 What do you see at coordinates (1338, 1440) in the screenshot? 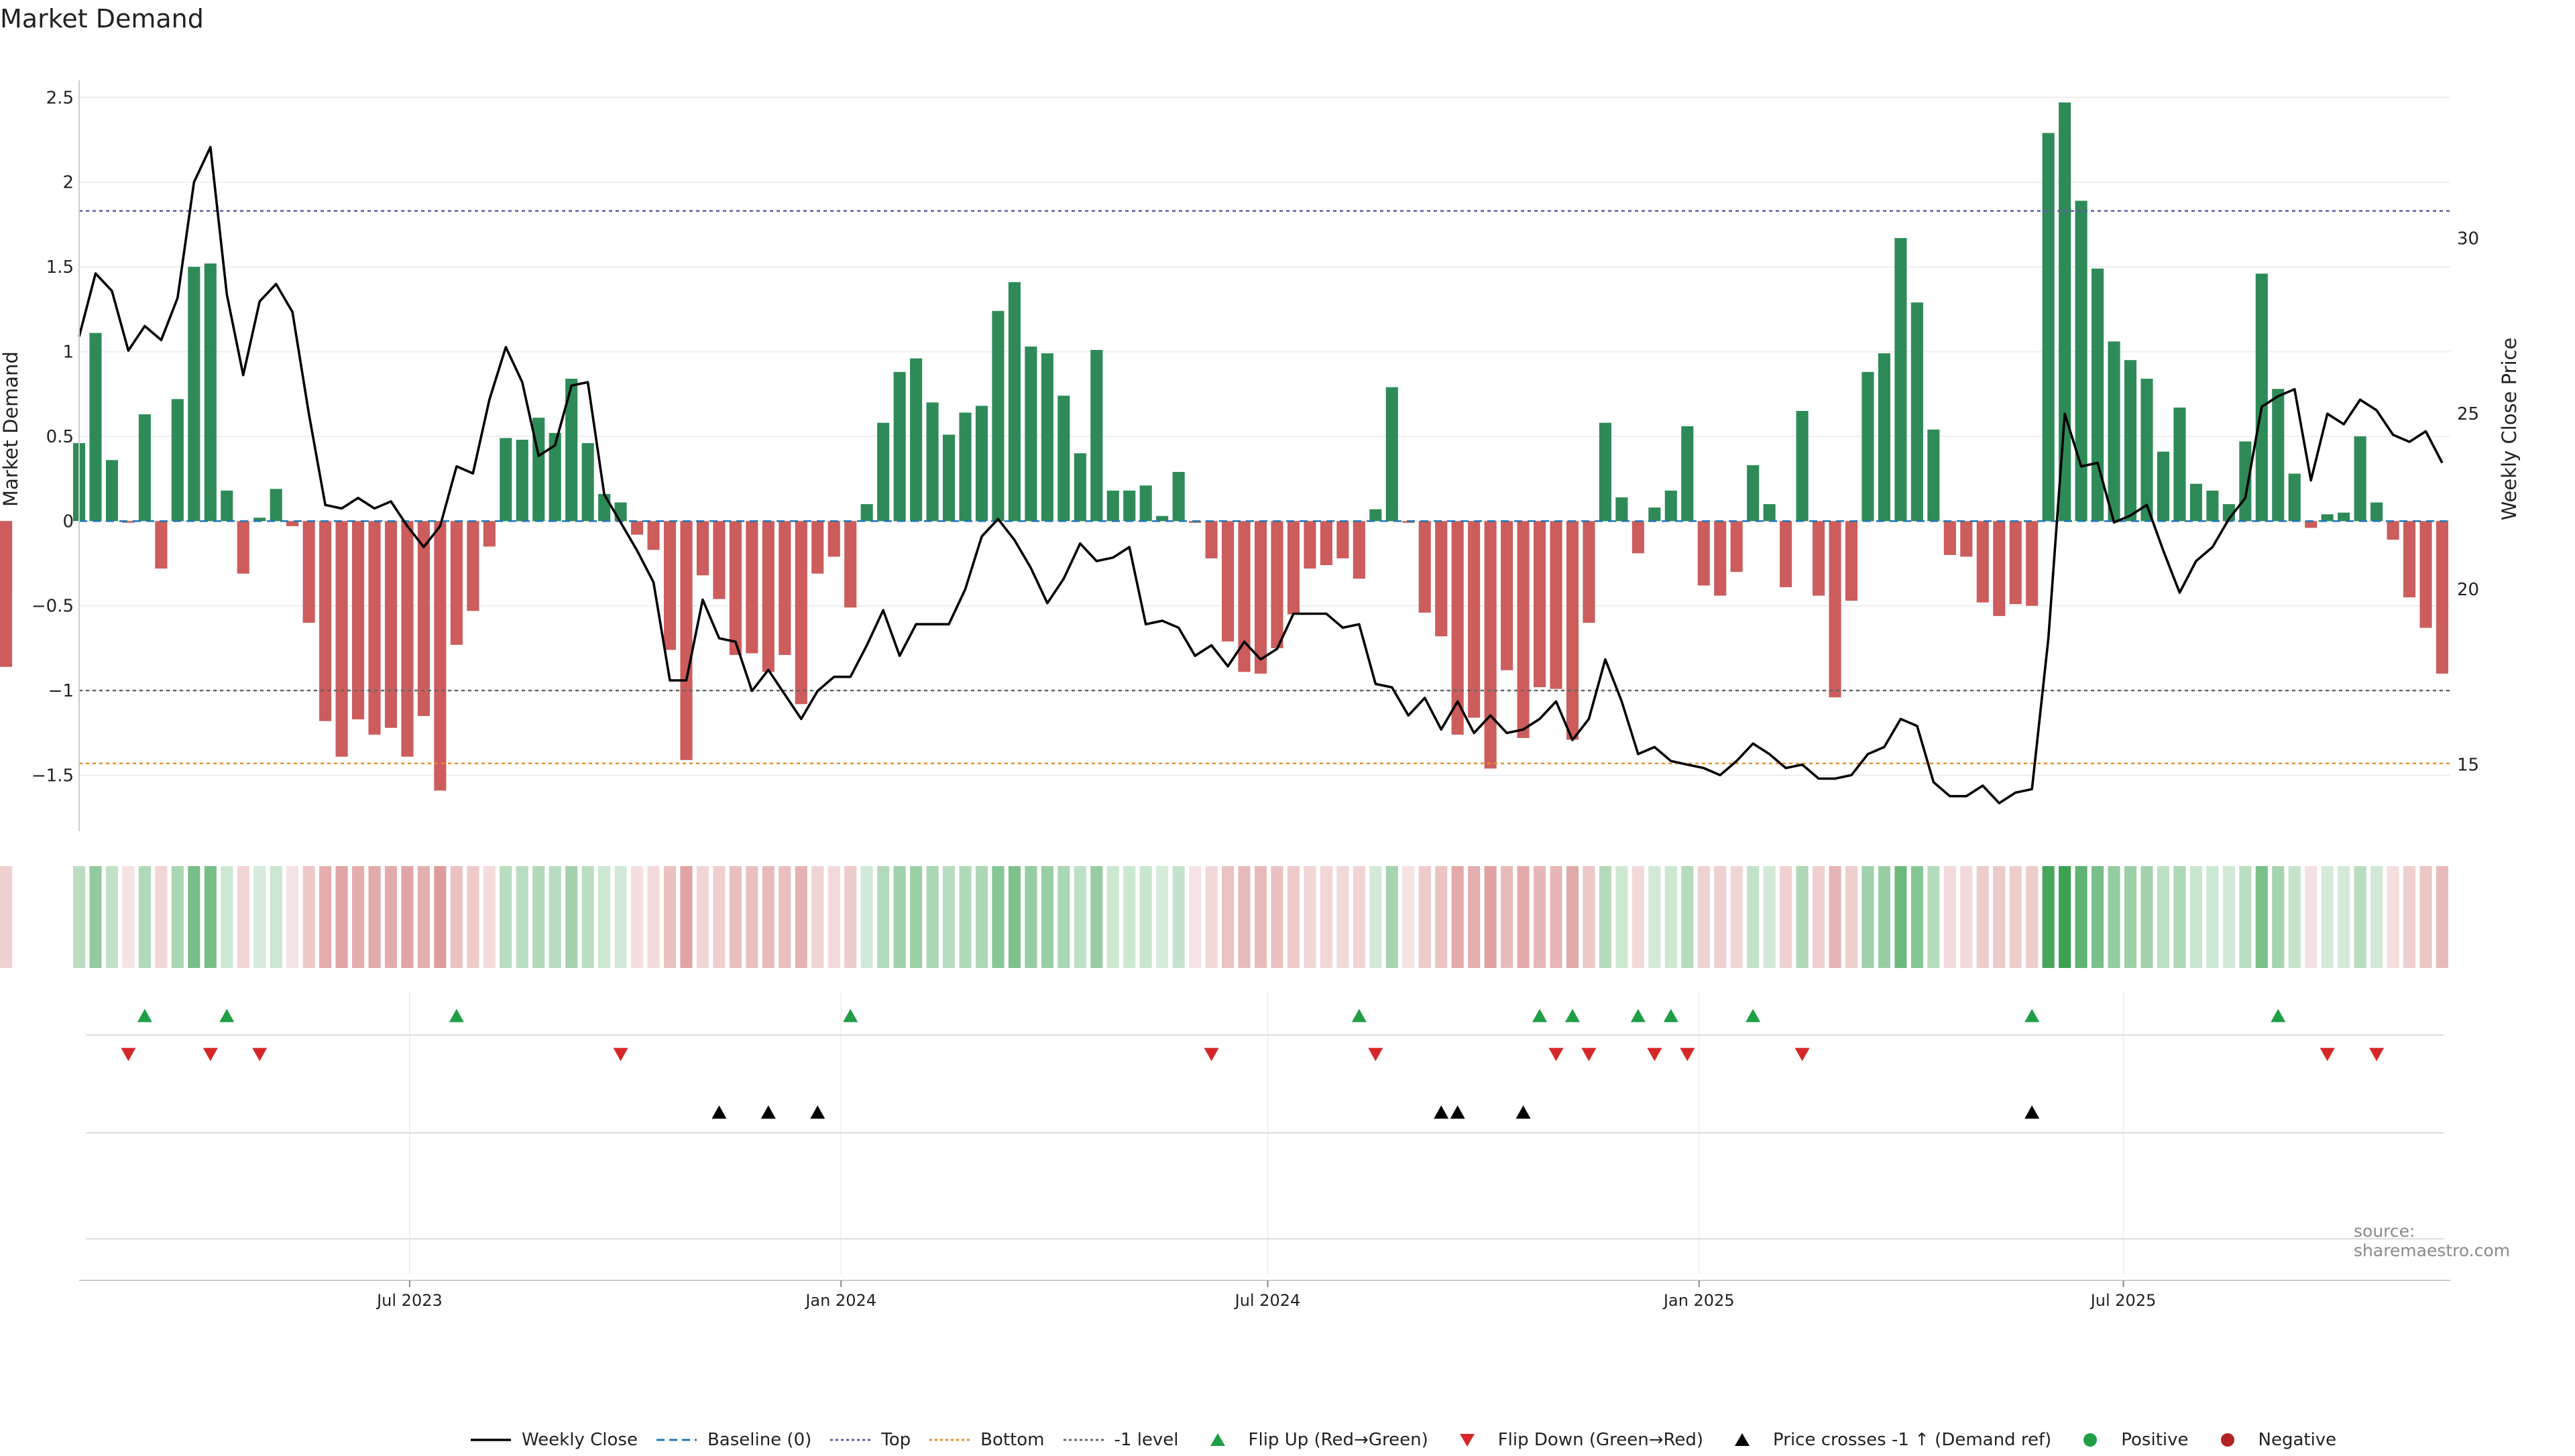
I see `legend-label: Flip Up (Red→Green)` at bounding box center [1338, 1440].